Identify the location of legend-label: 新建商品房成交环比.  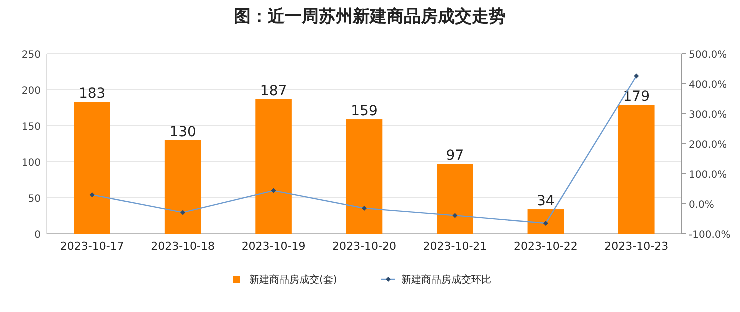
(447, 280).